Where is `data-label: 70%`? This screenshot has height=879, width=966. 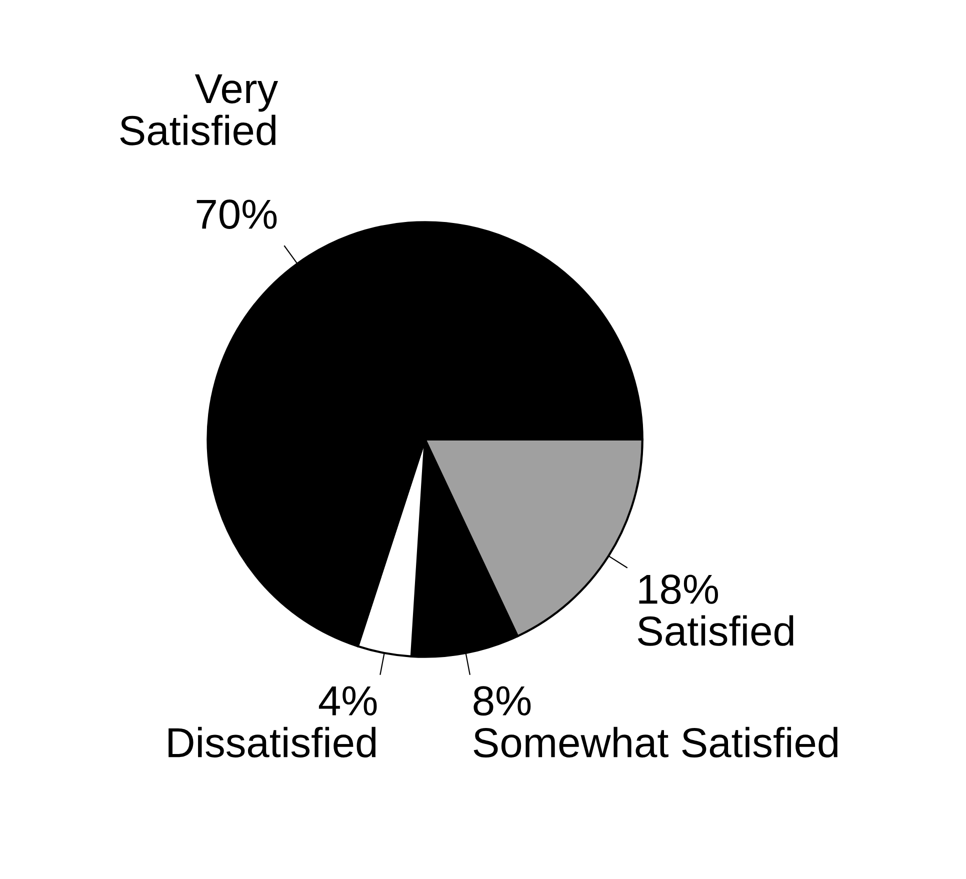
data-label: 70% is located at coordinates (236, 215).